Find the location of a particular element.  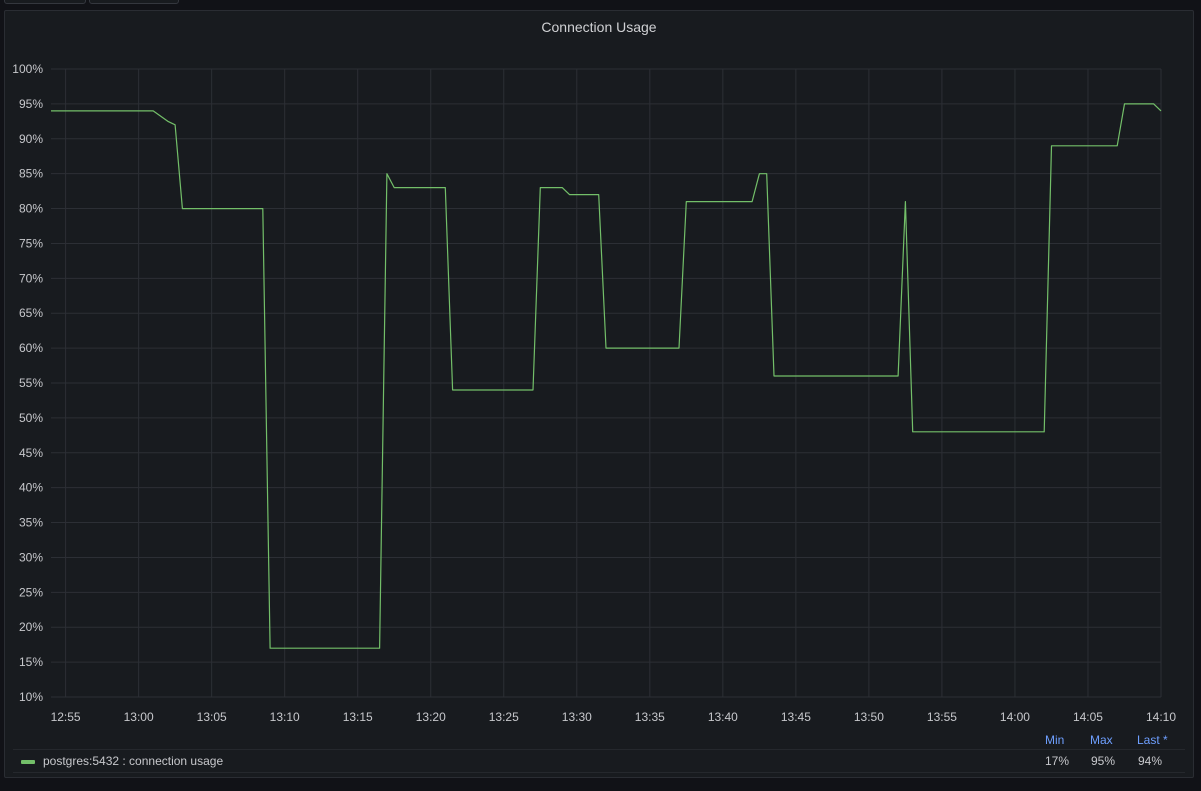

x-tick-label: 14:10 is located at coordinates (1161, 717).